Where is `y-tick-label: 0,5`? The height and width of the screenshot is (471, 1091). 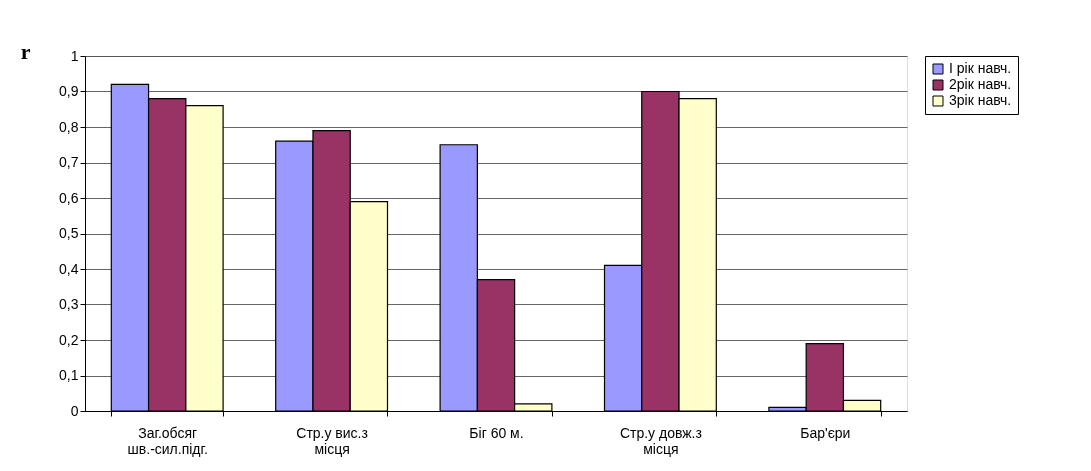
y-tick-label: 0,5 is located at coordinates (69, 233).